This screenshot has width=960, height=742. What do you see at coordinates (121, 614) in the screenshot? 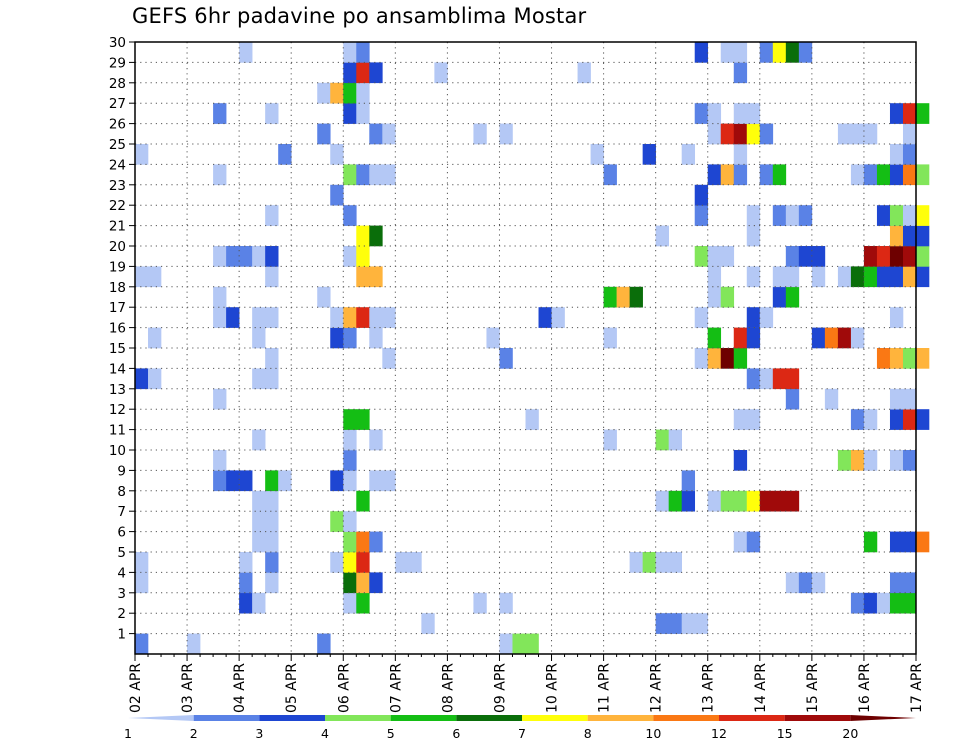
I see `y-tick-label: 2` at bounding box center [121, 614].